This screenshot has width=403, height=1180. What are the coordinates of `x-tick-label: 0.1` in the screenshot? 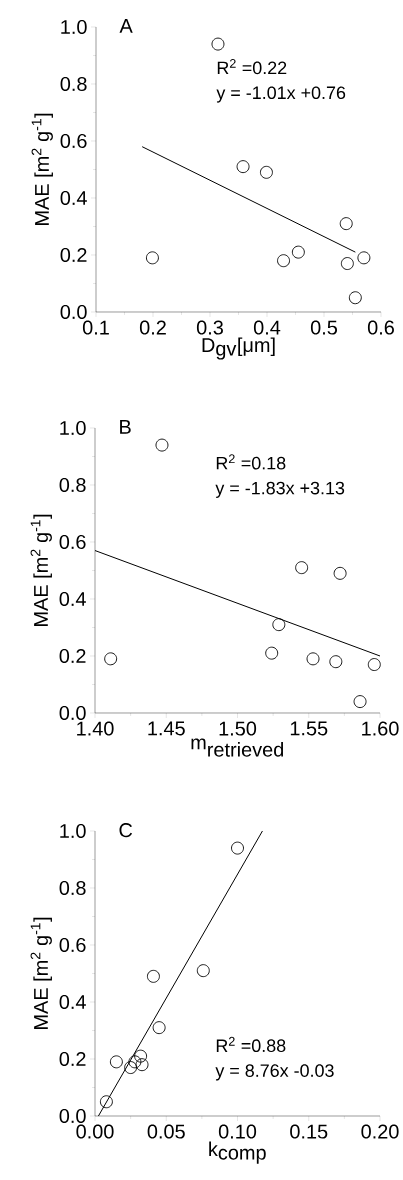 It's located at (95, 327).